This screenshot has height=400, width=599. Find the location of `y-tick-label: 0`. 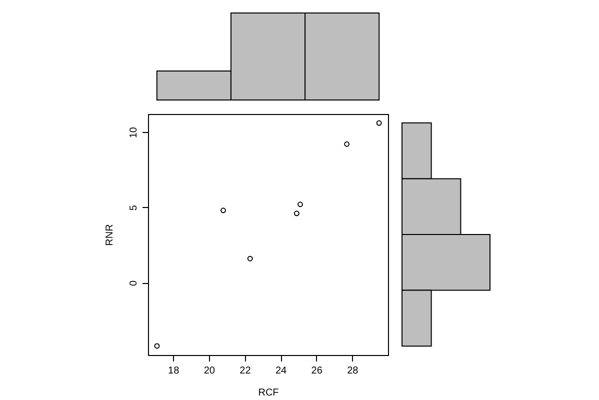

y-tick-label: 0 is located at coordinates (134, 283).